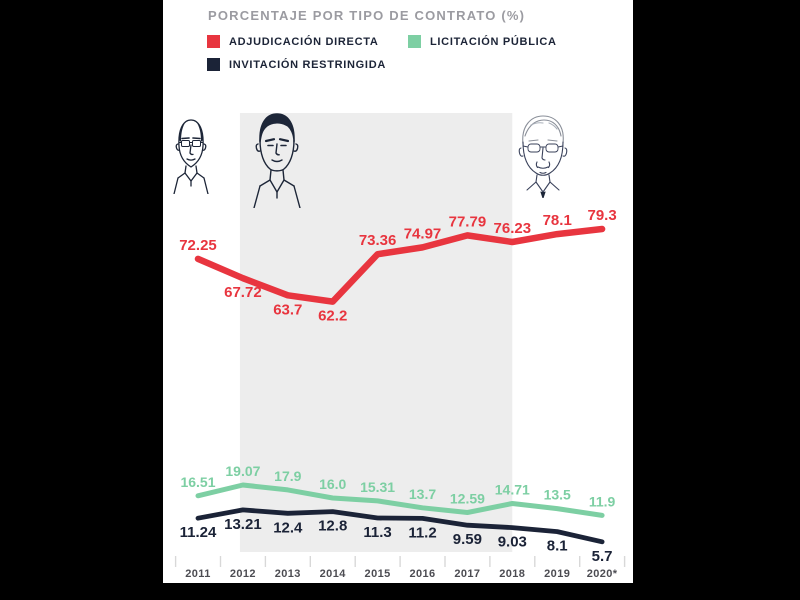 The height and width of the screenshot is (600, 800). I want to click on x-axis-label: 2019, so click(557, 574).